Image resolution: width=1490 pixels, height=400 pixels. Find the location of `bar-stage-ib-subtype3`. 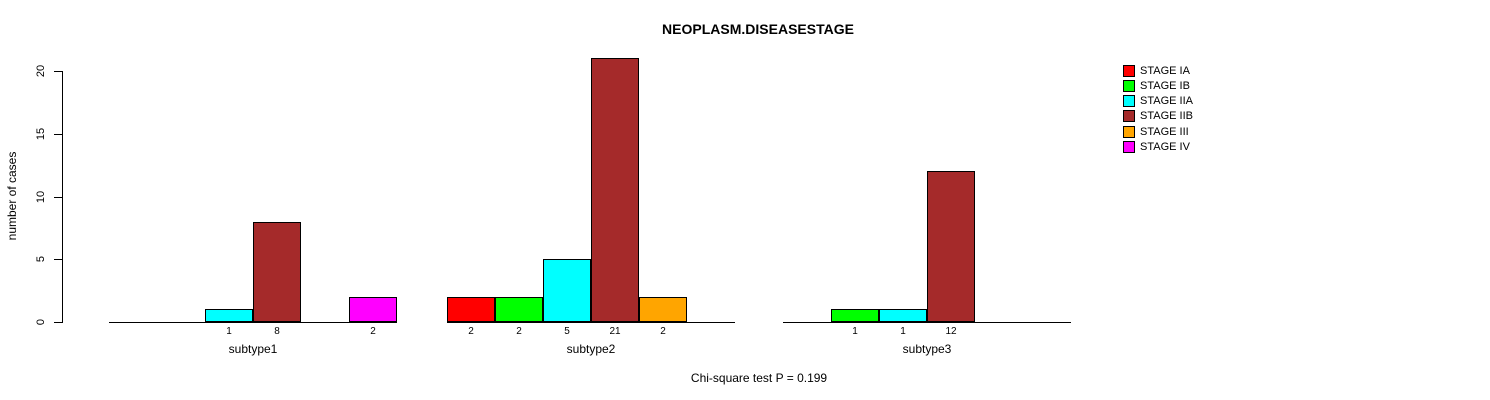

bar-stage-ib-subtype3 is located at coordinates (855, 315).